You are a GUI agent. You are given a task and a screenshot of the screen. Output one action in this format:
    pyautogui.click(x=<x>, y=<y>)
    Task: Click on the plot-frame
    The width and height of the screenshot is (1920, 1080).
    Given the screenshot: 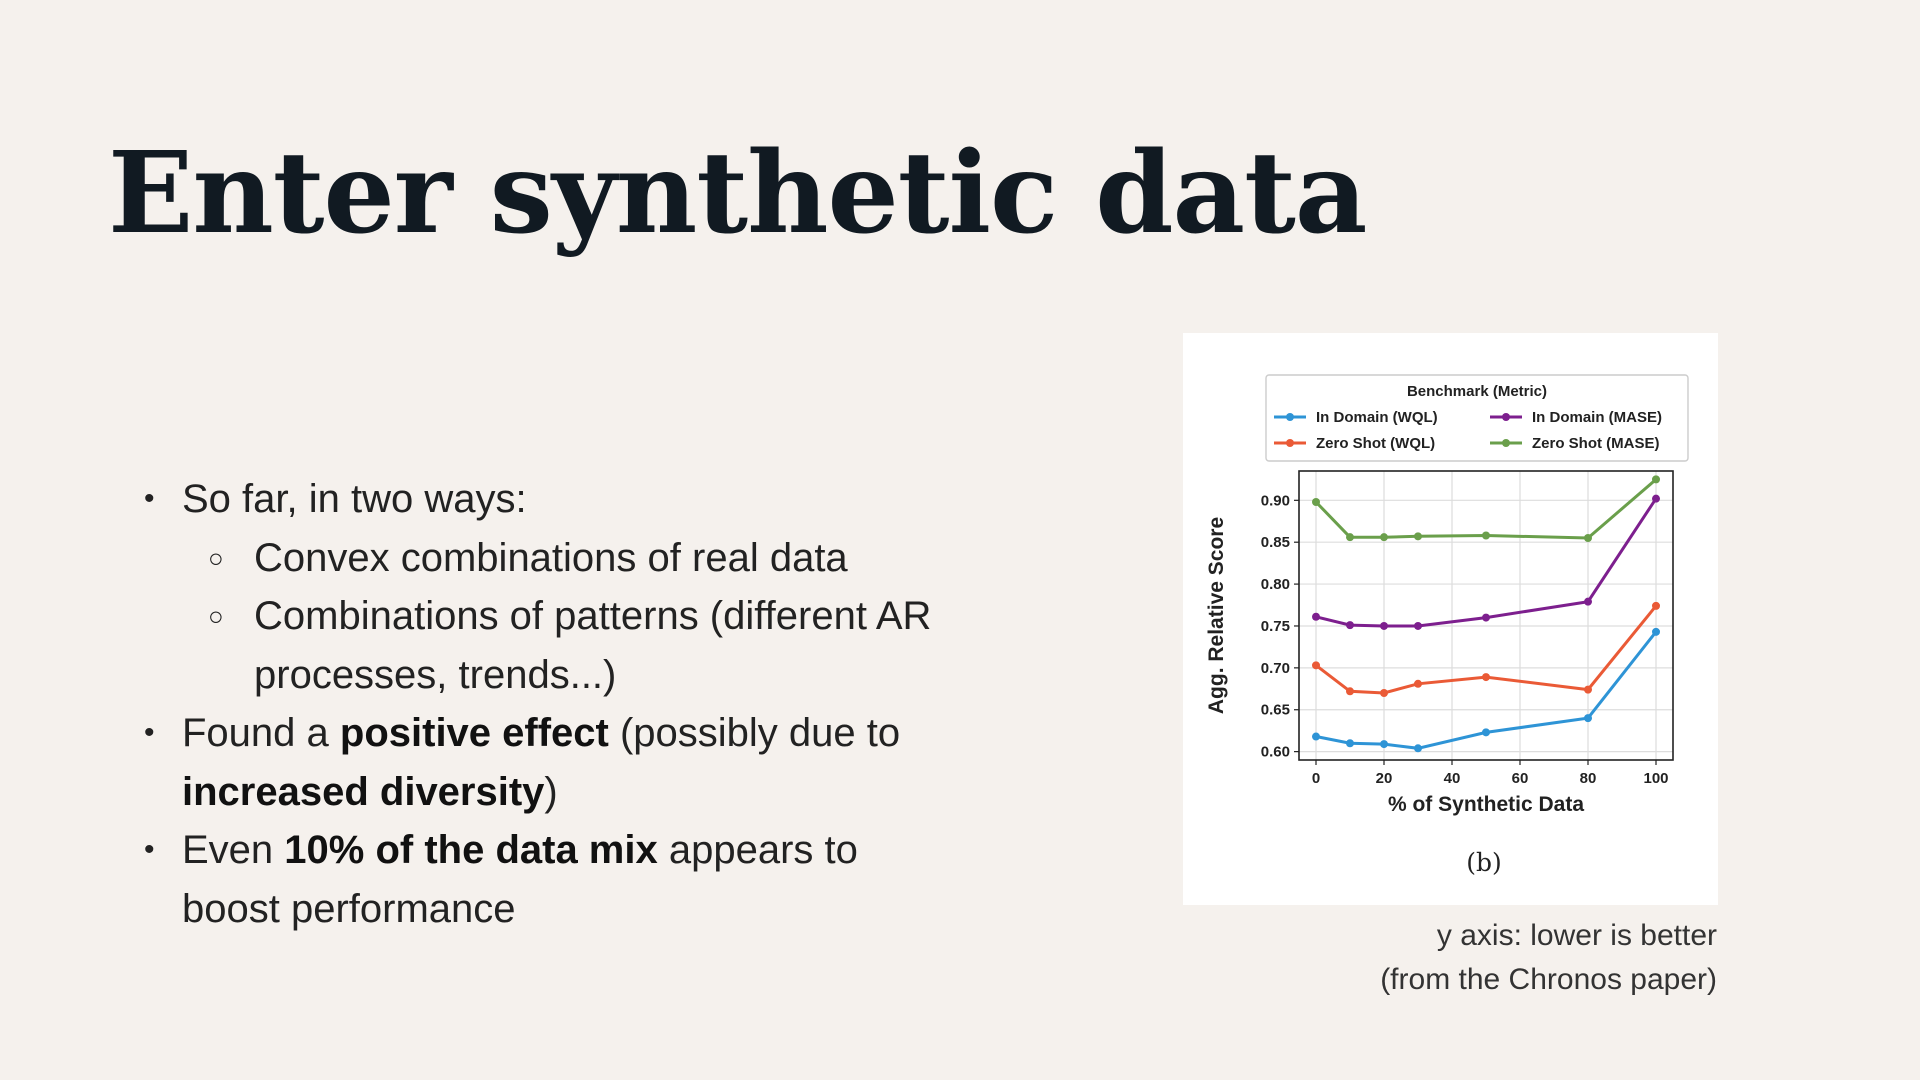 What is the action you would take?
    pyautogui.click(x=1486, y=615)
    